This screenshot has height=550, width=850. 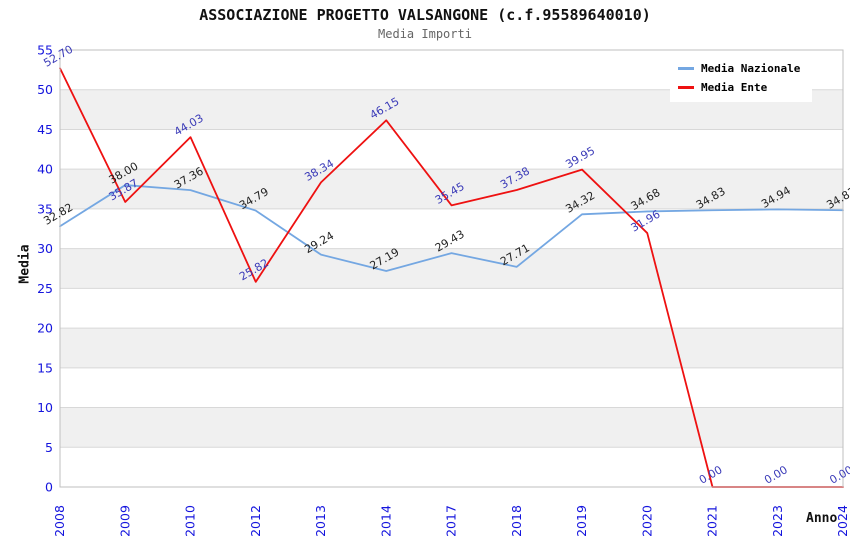 I want to click on y-tick-label: 40, so click(x=45, y=169).